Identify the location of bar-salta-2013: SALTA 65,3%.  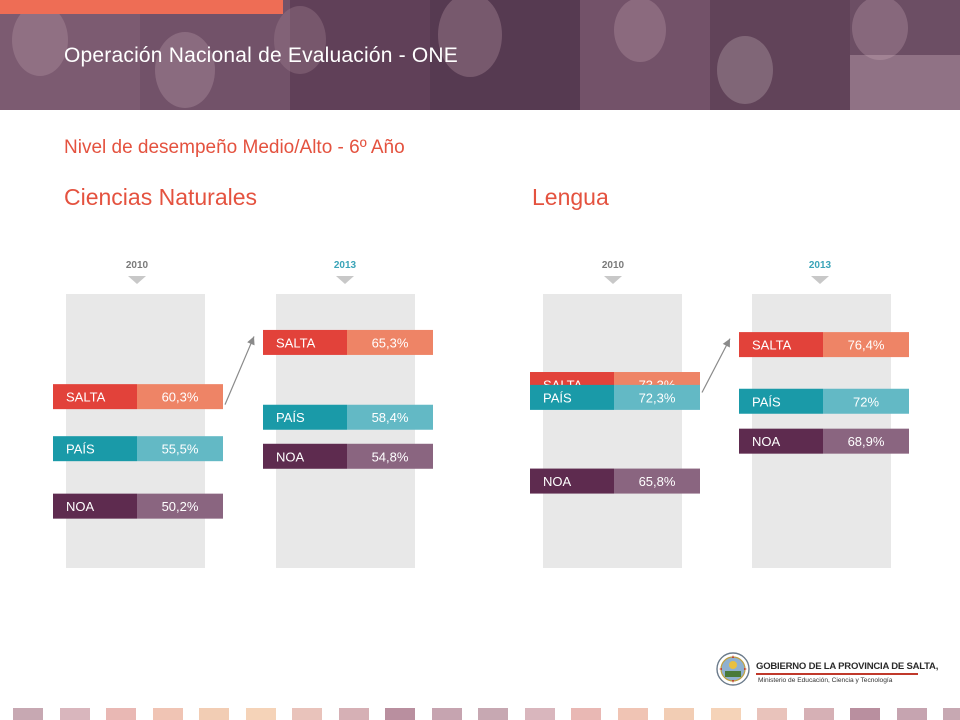
(348, 342).